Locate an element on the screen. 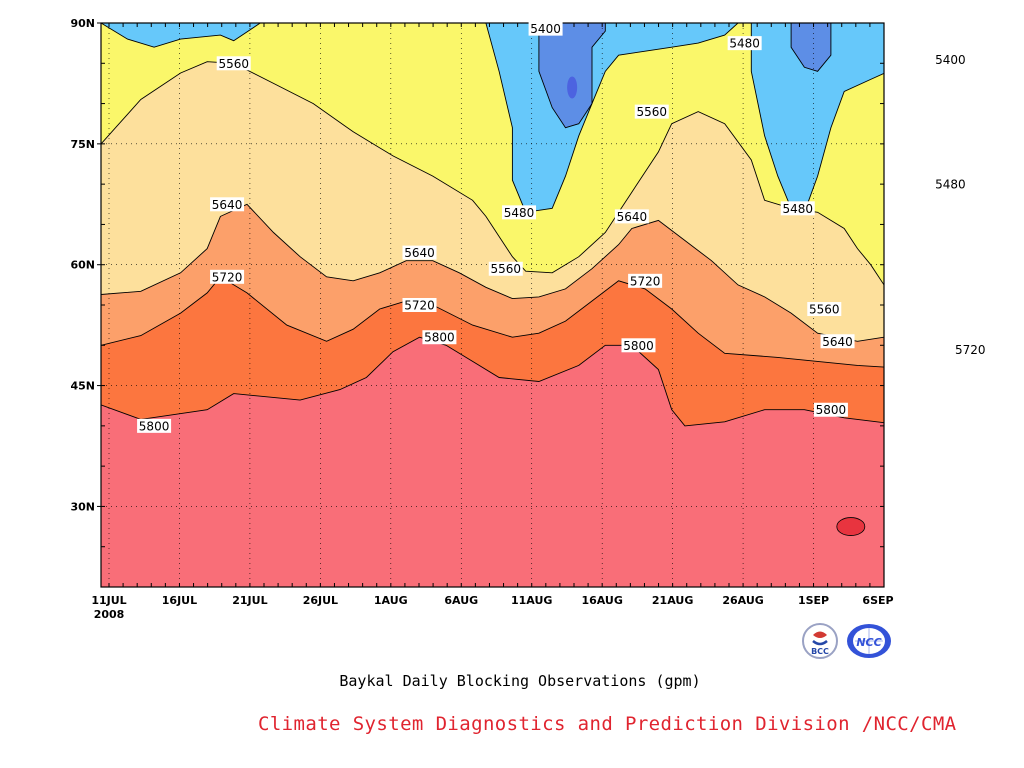  contour-label-6: 5480 is located at coordinates (519, 213).